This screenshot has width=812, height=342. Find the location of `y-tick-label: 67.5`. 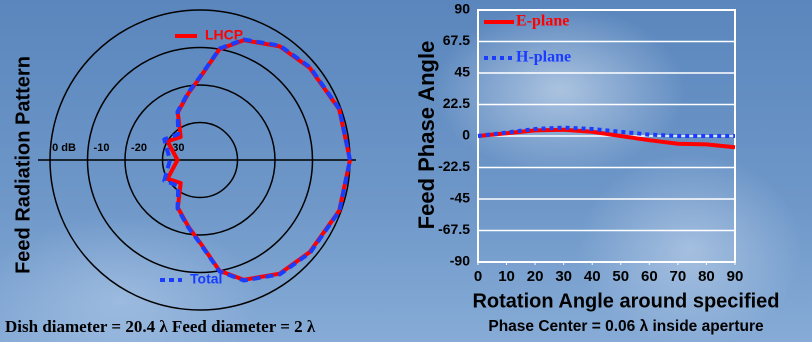

y-tick-label: 67.5 is located at coordinates (456, 40).